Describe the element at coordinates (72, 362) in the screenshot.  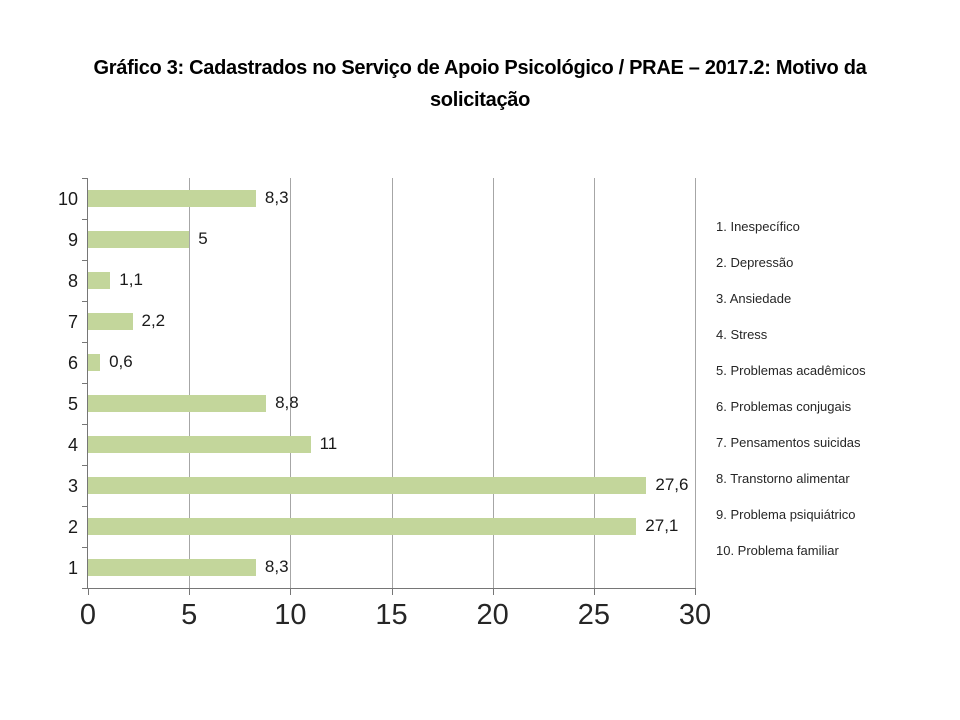
I see `category-label: 6` at that location.